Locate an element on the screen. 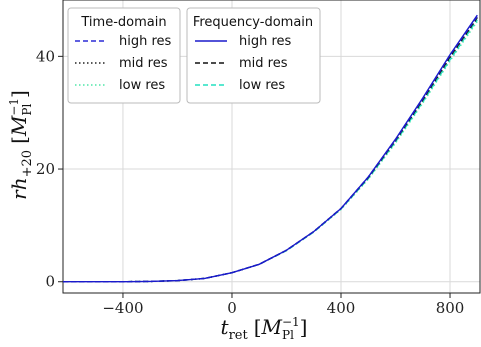  y-tick-label: 20 is located at coordinates (45, 169).